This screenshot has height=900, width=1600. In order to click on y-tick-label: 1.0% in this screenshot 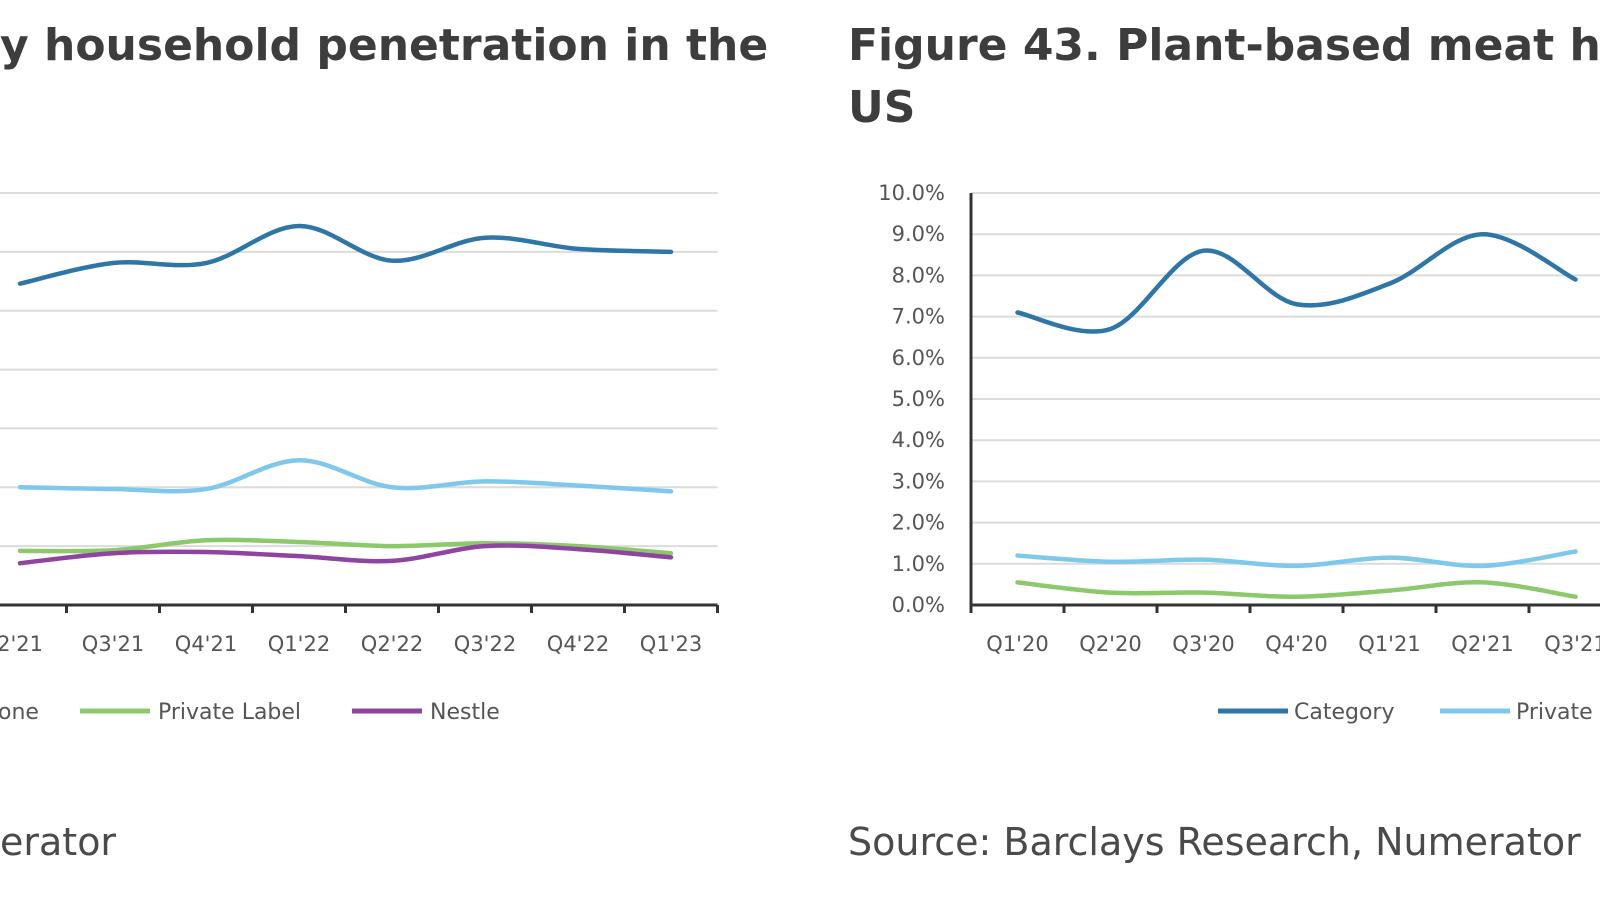, I will do `click(918, 564)`.